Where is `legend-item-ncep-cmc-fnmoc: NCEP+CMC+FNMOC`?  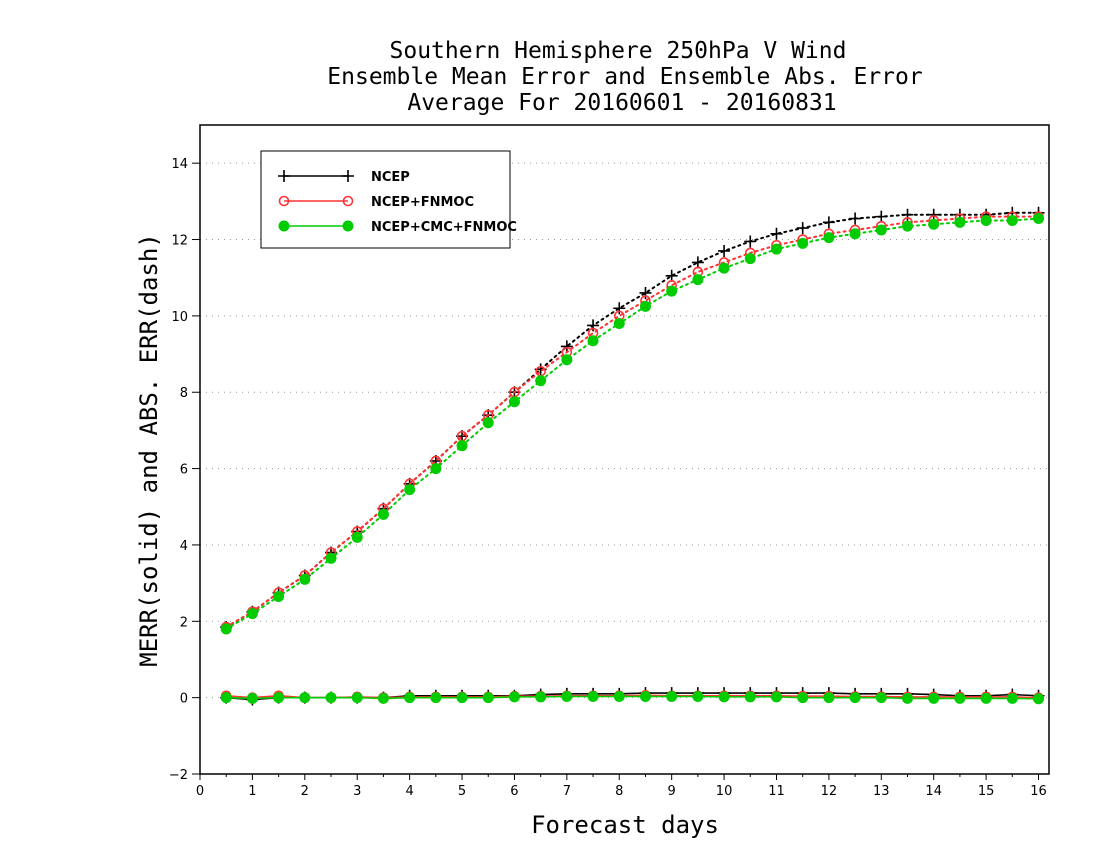
legend-item-ncep-cmc-fnmoc: NCEP+CMC+FNMOC is located at coordinates (397, 227).